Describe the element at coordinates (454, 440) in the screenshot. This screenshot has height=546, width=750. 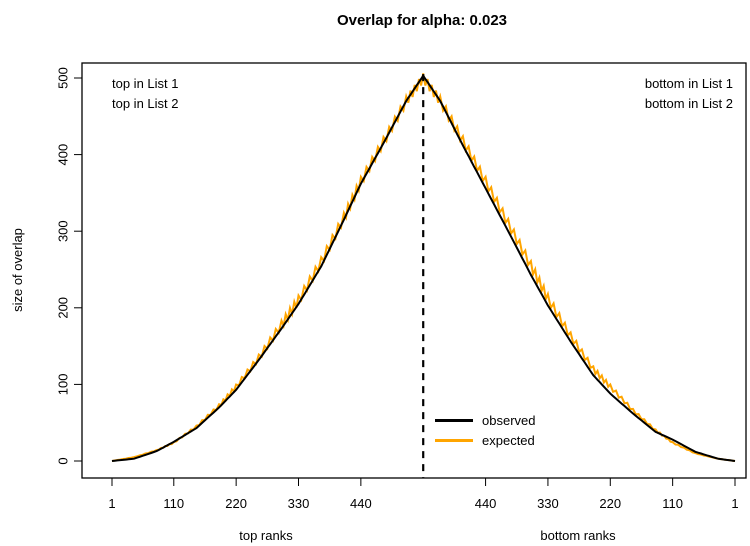
I see `legend-swatch-expected` at that location.